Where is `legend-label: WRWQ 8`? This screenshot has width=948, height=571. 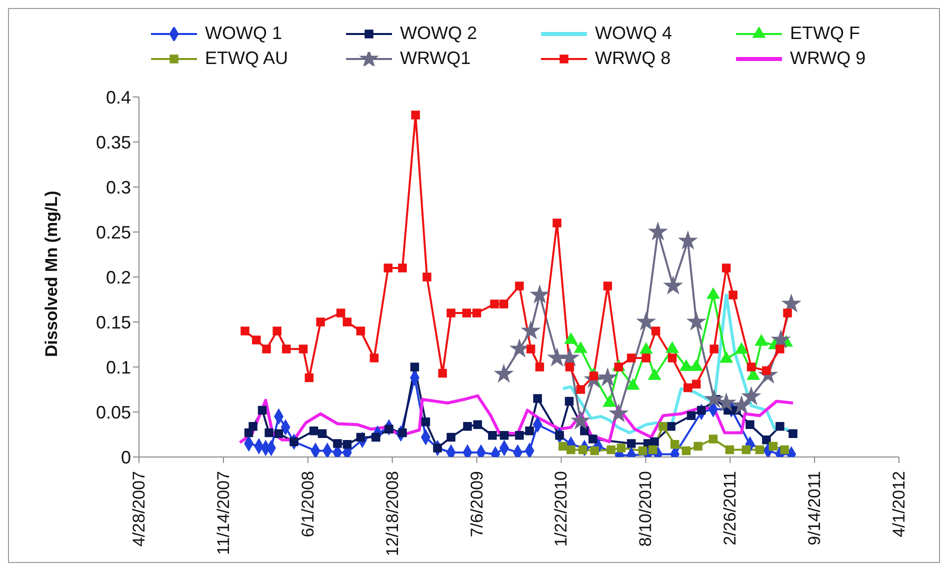
legend-label: WRWQ 8 is located at coordinates (633, 58).